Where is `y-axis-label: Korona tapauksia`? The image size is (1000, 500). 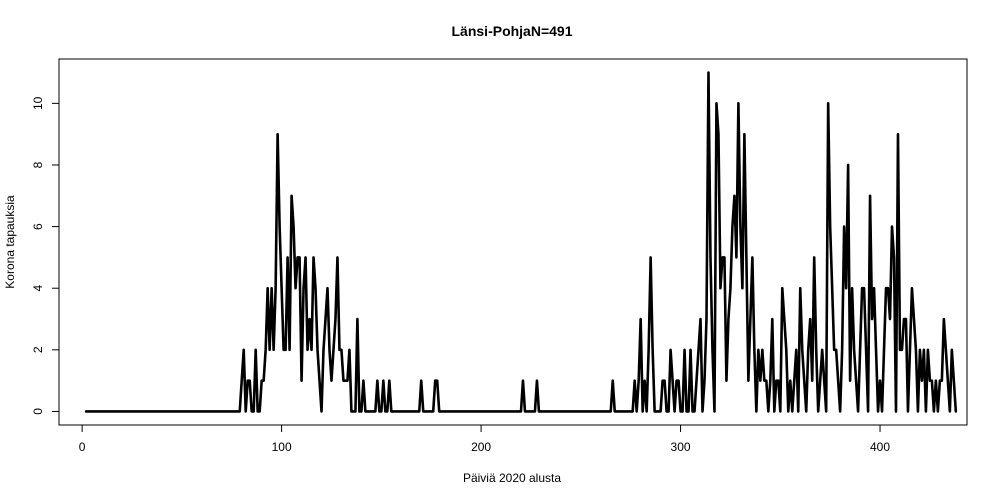 y-axis-label: Korona tapauksia is located at coordinates (10, 242).